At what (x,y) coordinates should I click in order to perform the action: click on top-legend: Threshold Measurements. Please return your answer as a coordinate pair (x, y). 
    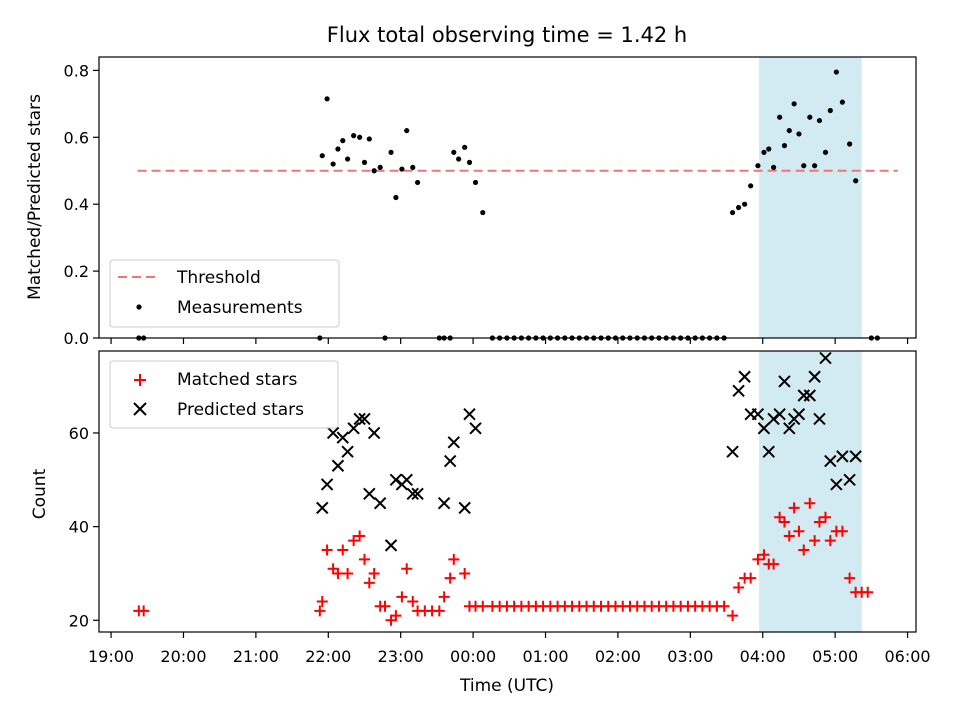
    Looking at the image, I should click on (224, 293).